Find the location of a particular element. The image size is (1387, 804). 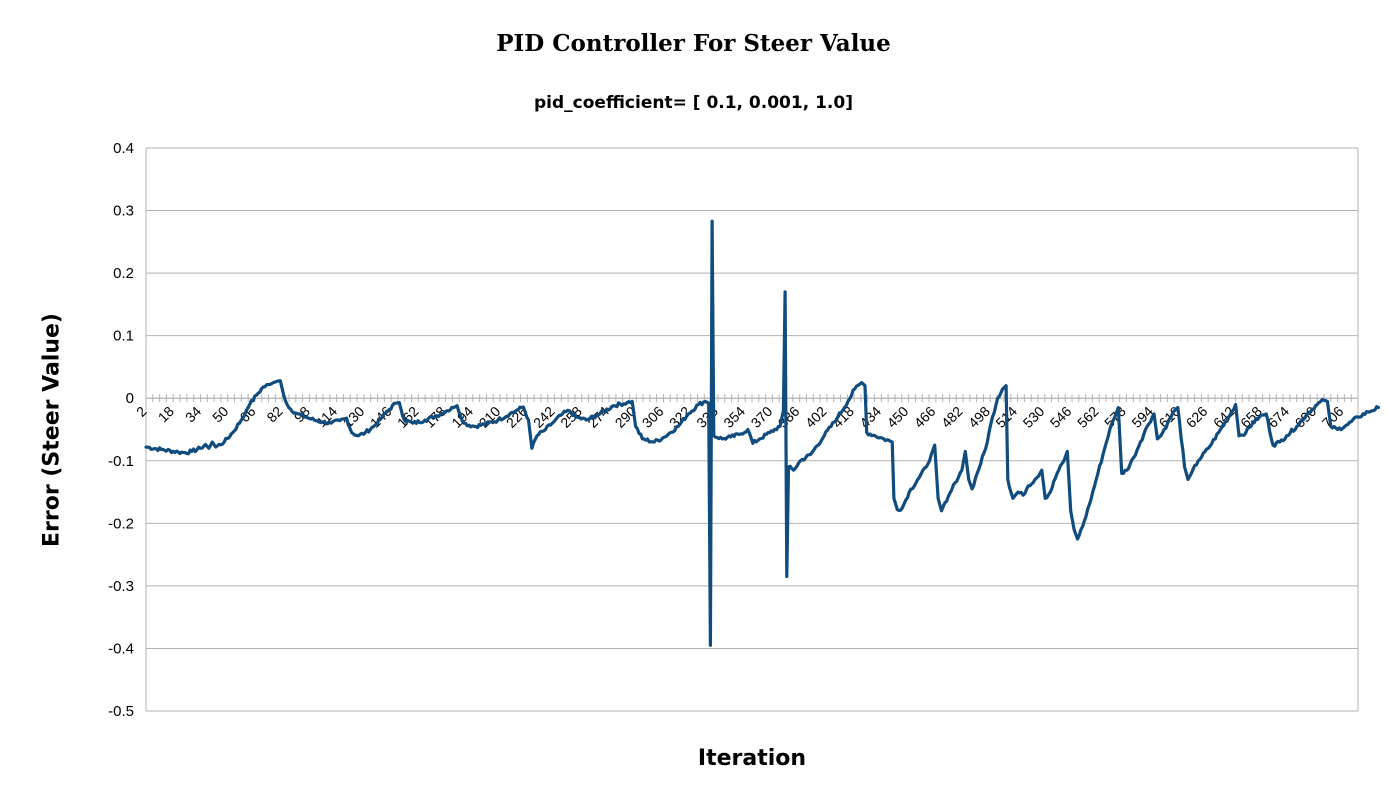

y-tick-label: 0.2 is located at coordinates (123, 273).